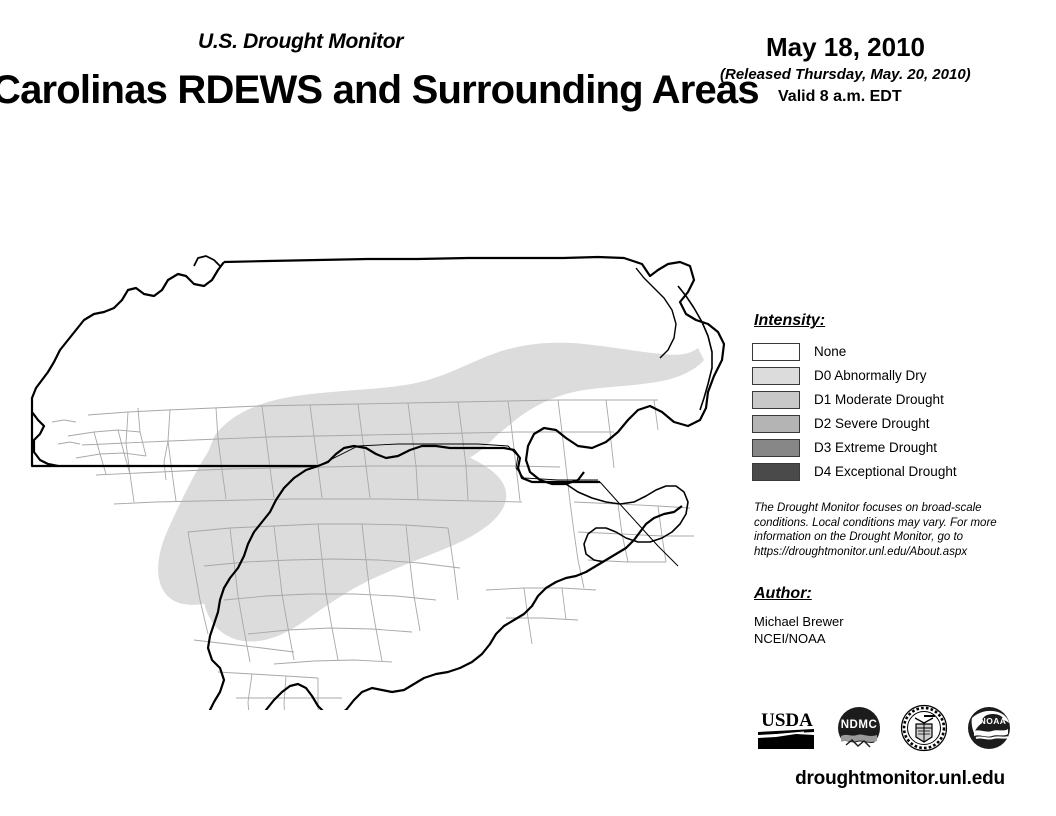 The image size is (1056, 816). Describe the element at coordinates (301, 41) in the screenshot. I see `program-subtitle: U.S. Drought Monitor` at that location.